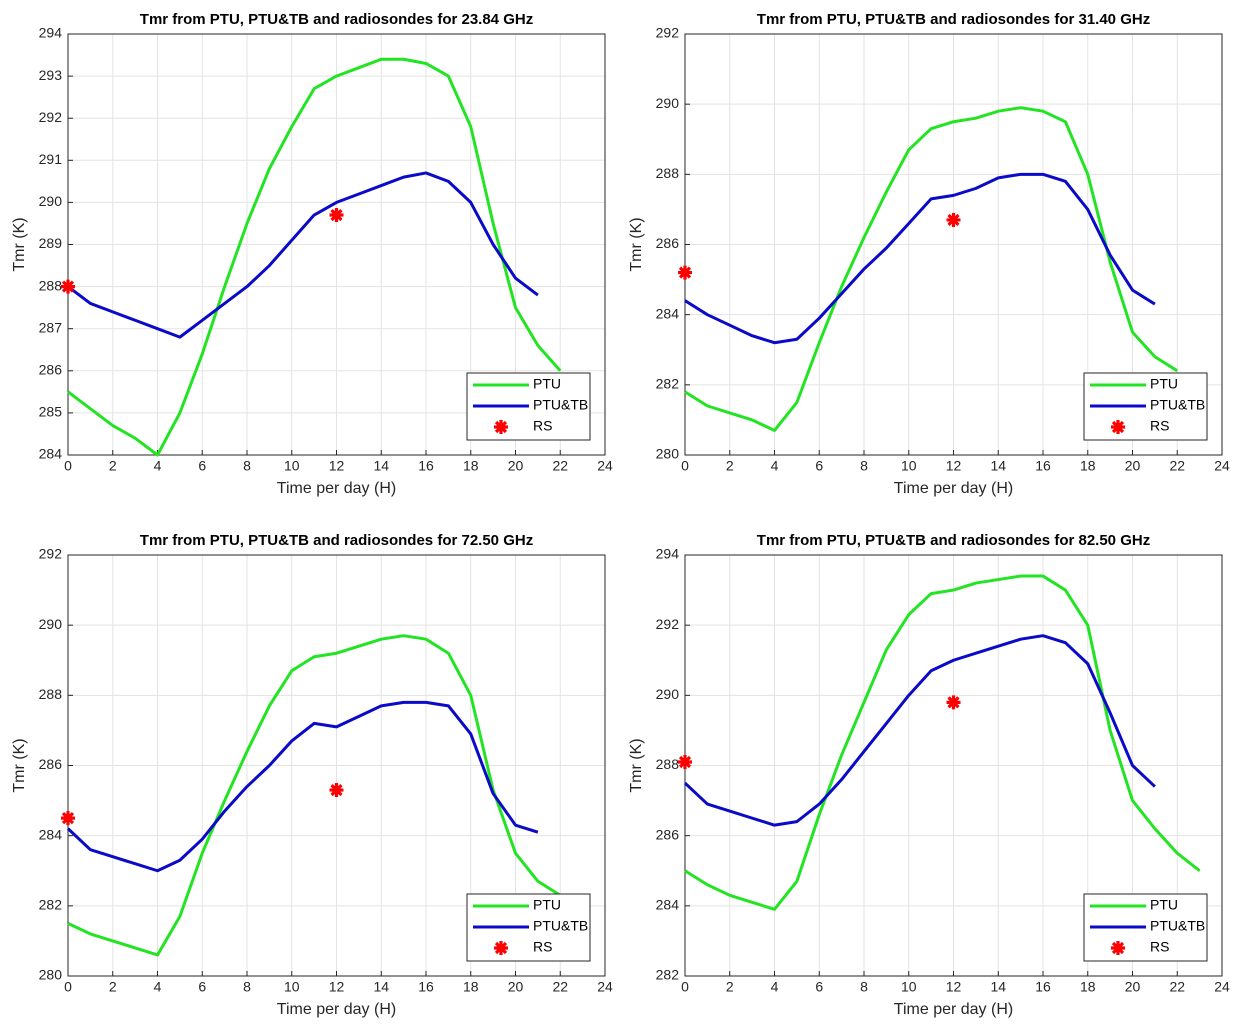  Describe the element at coordinates (51, 243) in the screenshot. I see `y-tick-label: 289` at that location.